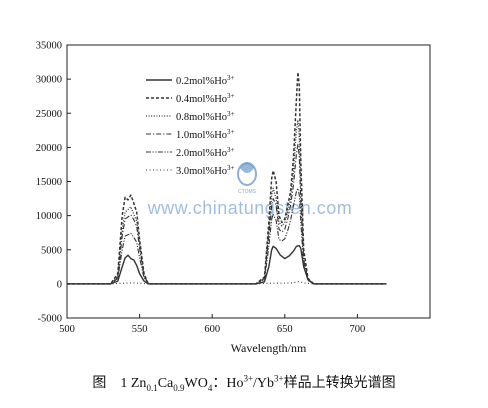  What do you see at coordinates (49, 216) in the screenshot?
I see `y-tick-label: 10000` at bounding box center [49, 216].